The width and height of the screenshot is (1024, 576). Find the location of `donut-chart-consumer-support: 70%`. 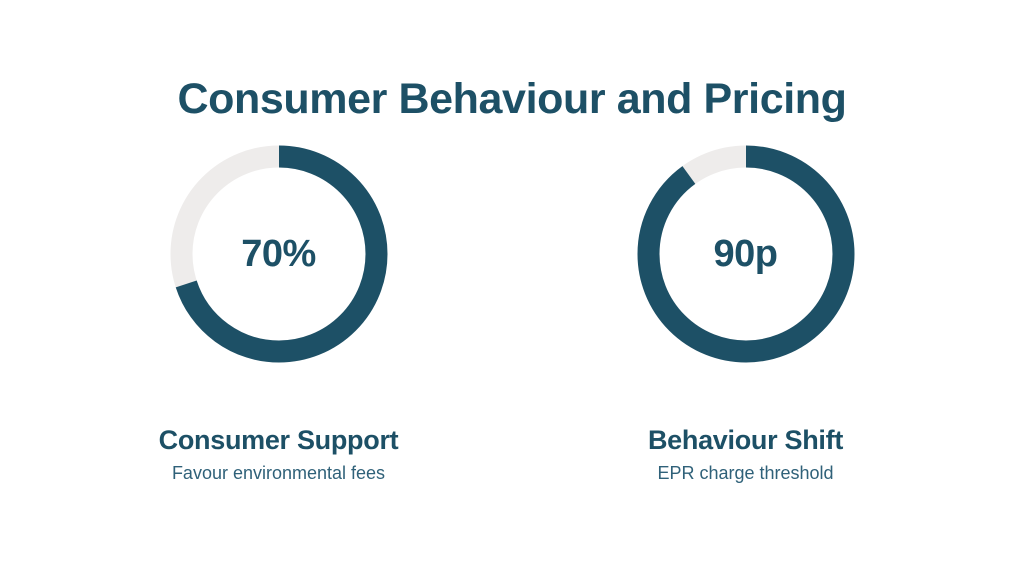

donut-chart-consumer-support: 70% is located at coordinates (279, 254).